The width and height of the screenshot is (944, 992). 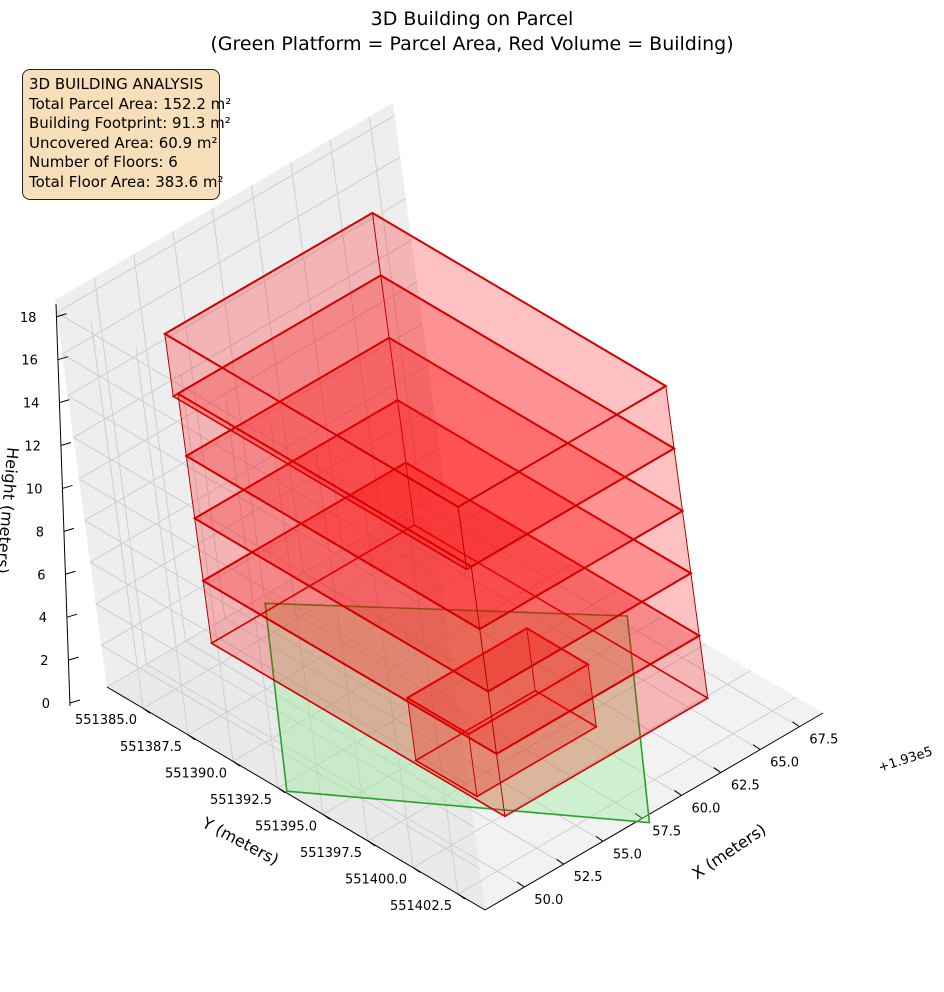 What do you see at coordinates (151, 747) in the screenshot?
I see `y-tick-label: 551387.5` at bounding box center [151, 747].